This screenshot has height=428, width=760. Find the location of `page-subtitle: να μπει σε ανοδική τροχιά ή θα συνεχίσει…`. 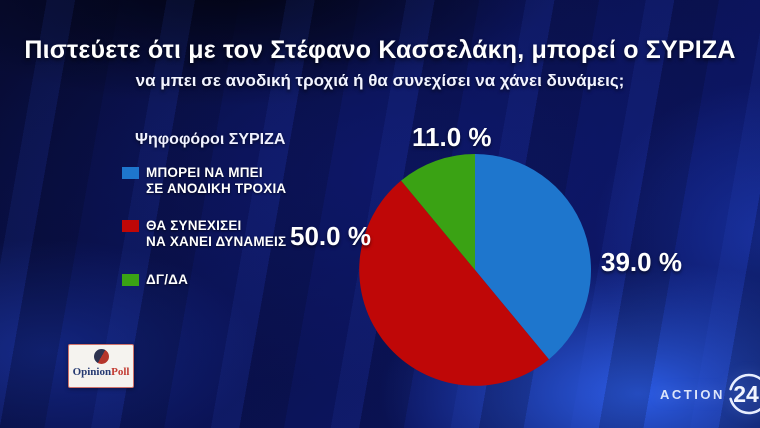

page-subtitle: να μπει σε ανοδική τροχιά ή θα συνεχίσει… is located at coordinates (380, 80).